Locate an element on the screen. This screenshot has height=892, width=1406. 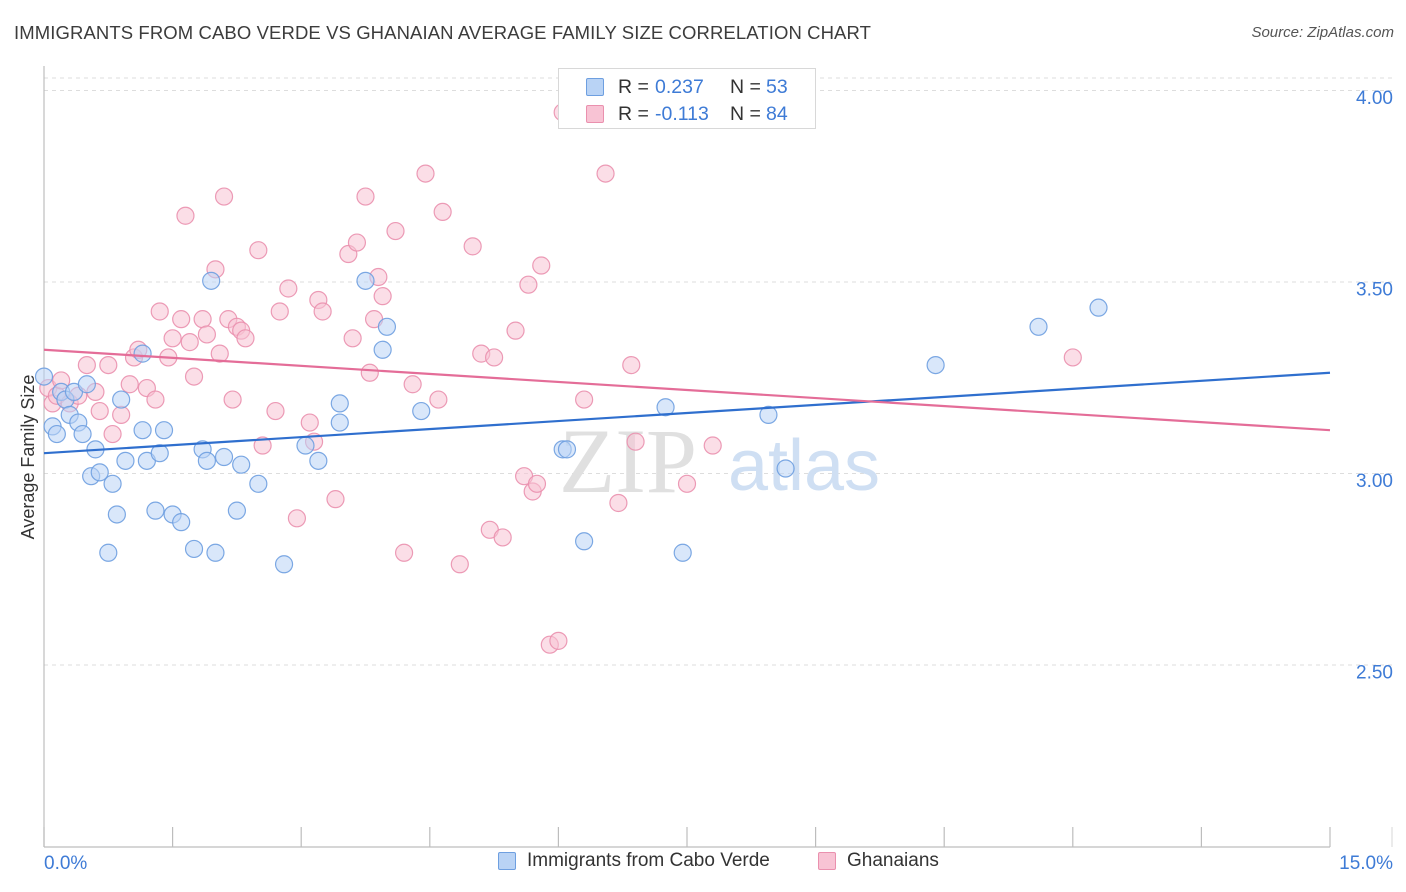
cabo-verde-trend-line is located at coordinates (687, 413).